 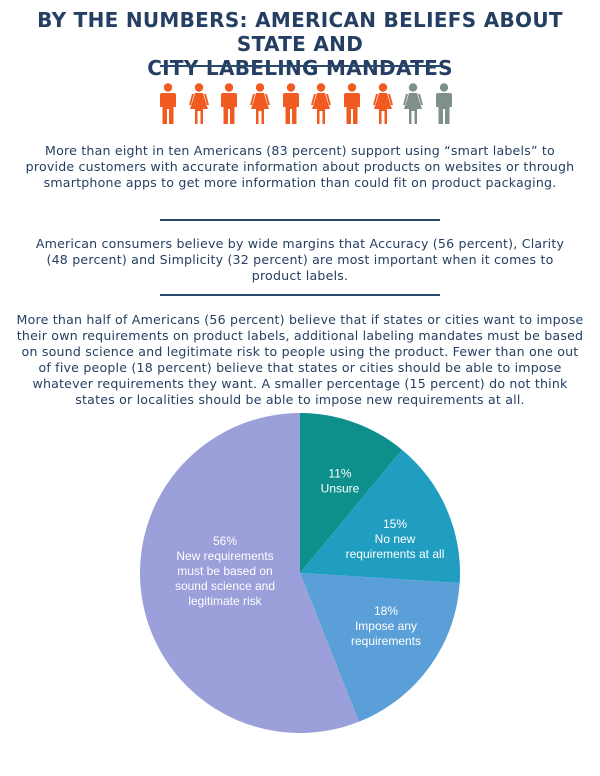 I want to click on pie-slice-label: 11% Unsure, so click(x=340, y=481).